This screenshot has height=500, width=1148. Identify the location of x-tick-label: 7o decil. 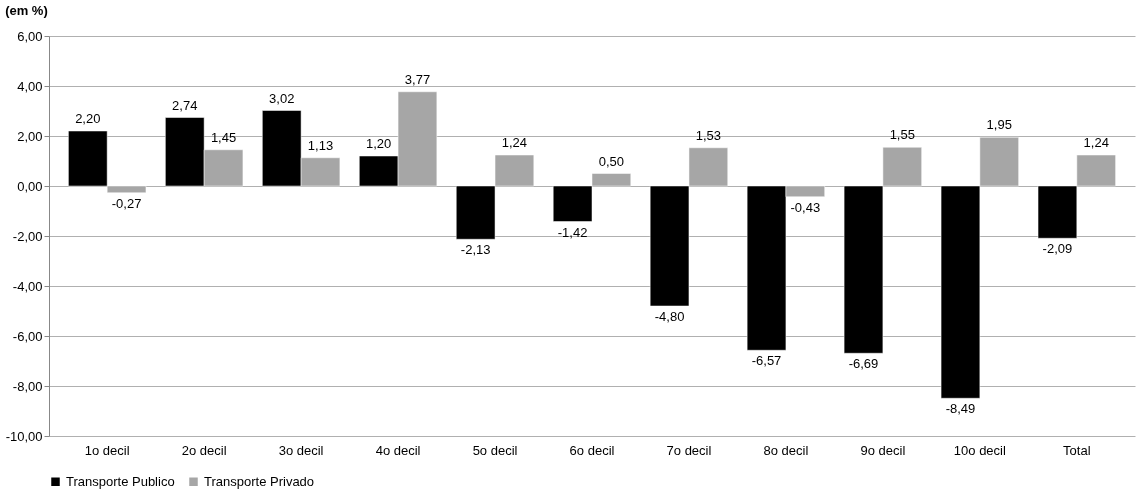
(689, 450).